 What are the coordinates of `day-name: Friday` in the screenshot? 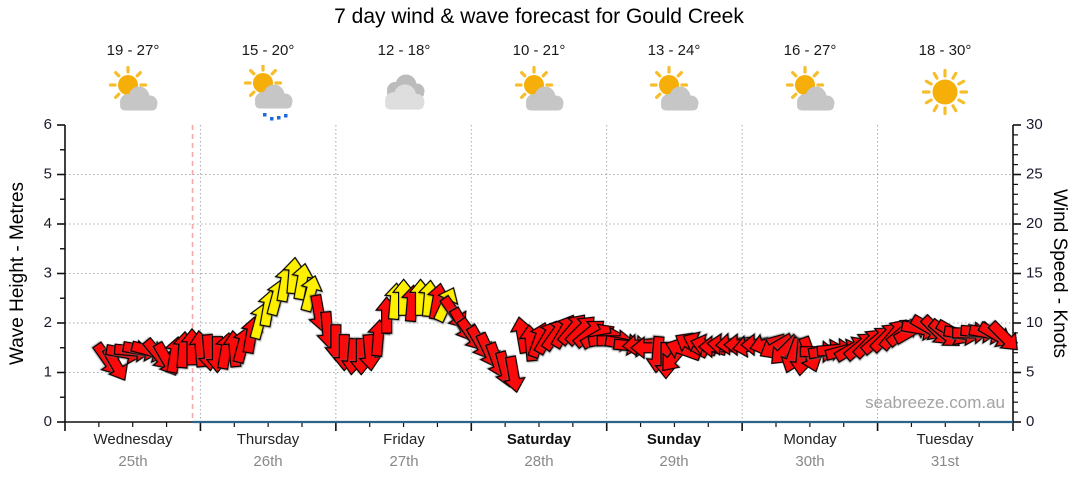 It's located at (404, 439).